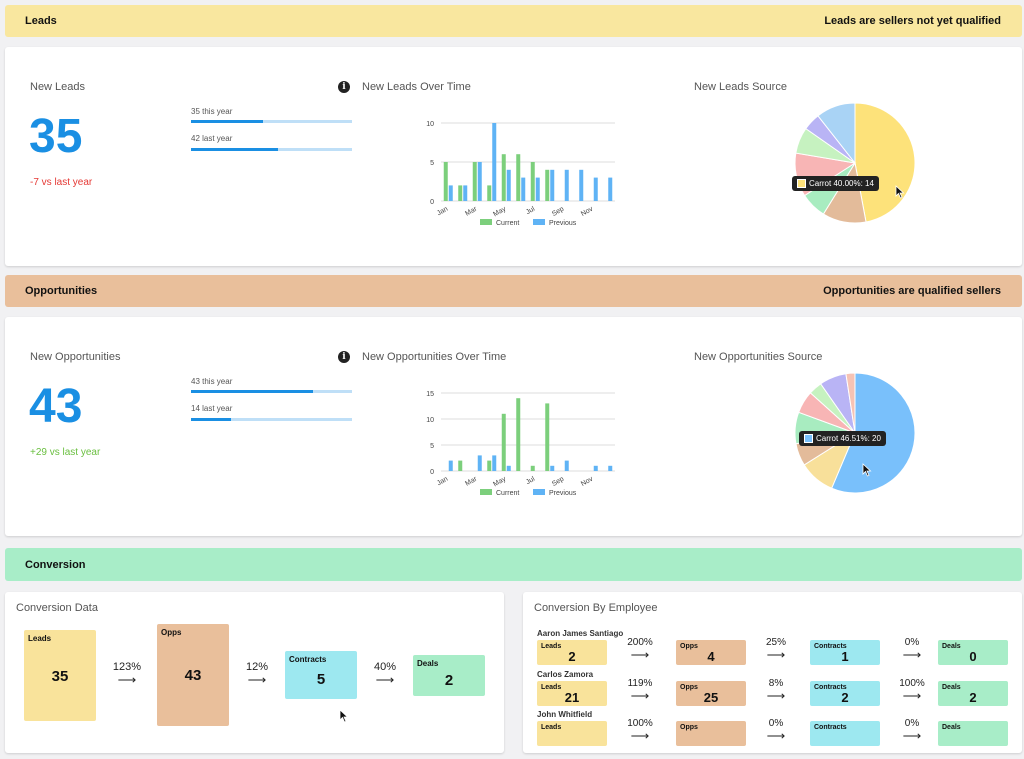  Describe the element at coordinates (513, 564) in the screenshot. I see `conversion-banner: Conversion` at that location.